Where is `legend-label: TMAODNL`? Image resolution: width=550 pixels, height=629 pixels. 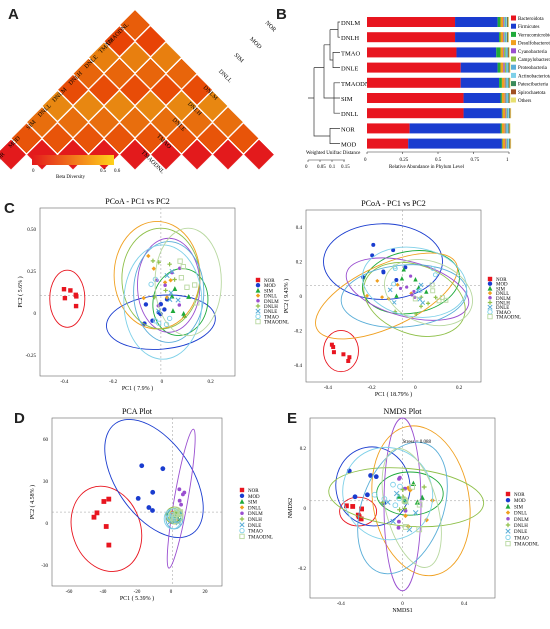
legend-label: TMAODNL is located at coordinates (508, 318).